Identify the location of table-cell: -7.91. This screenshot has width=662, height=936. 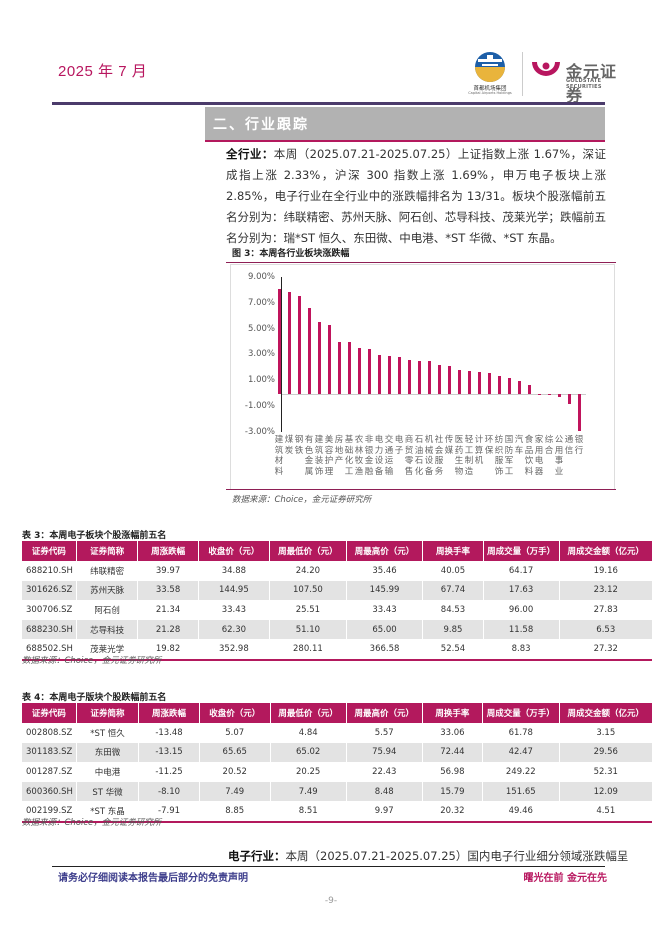
(169, 811).